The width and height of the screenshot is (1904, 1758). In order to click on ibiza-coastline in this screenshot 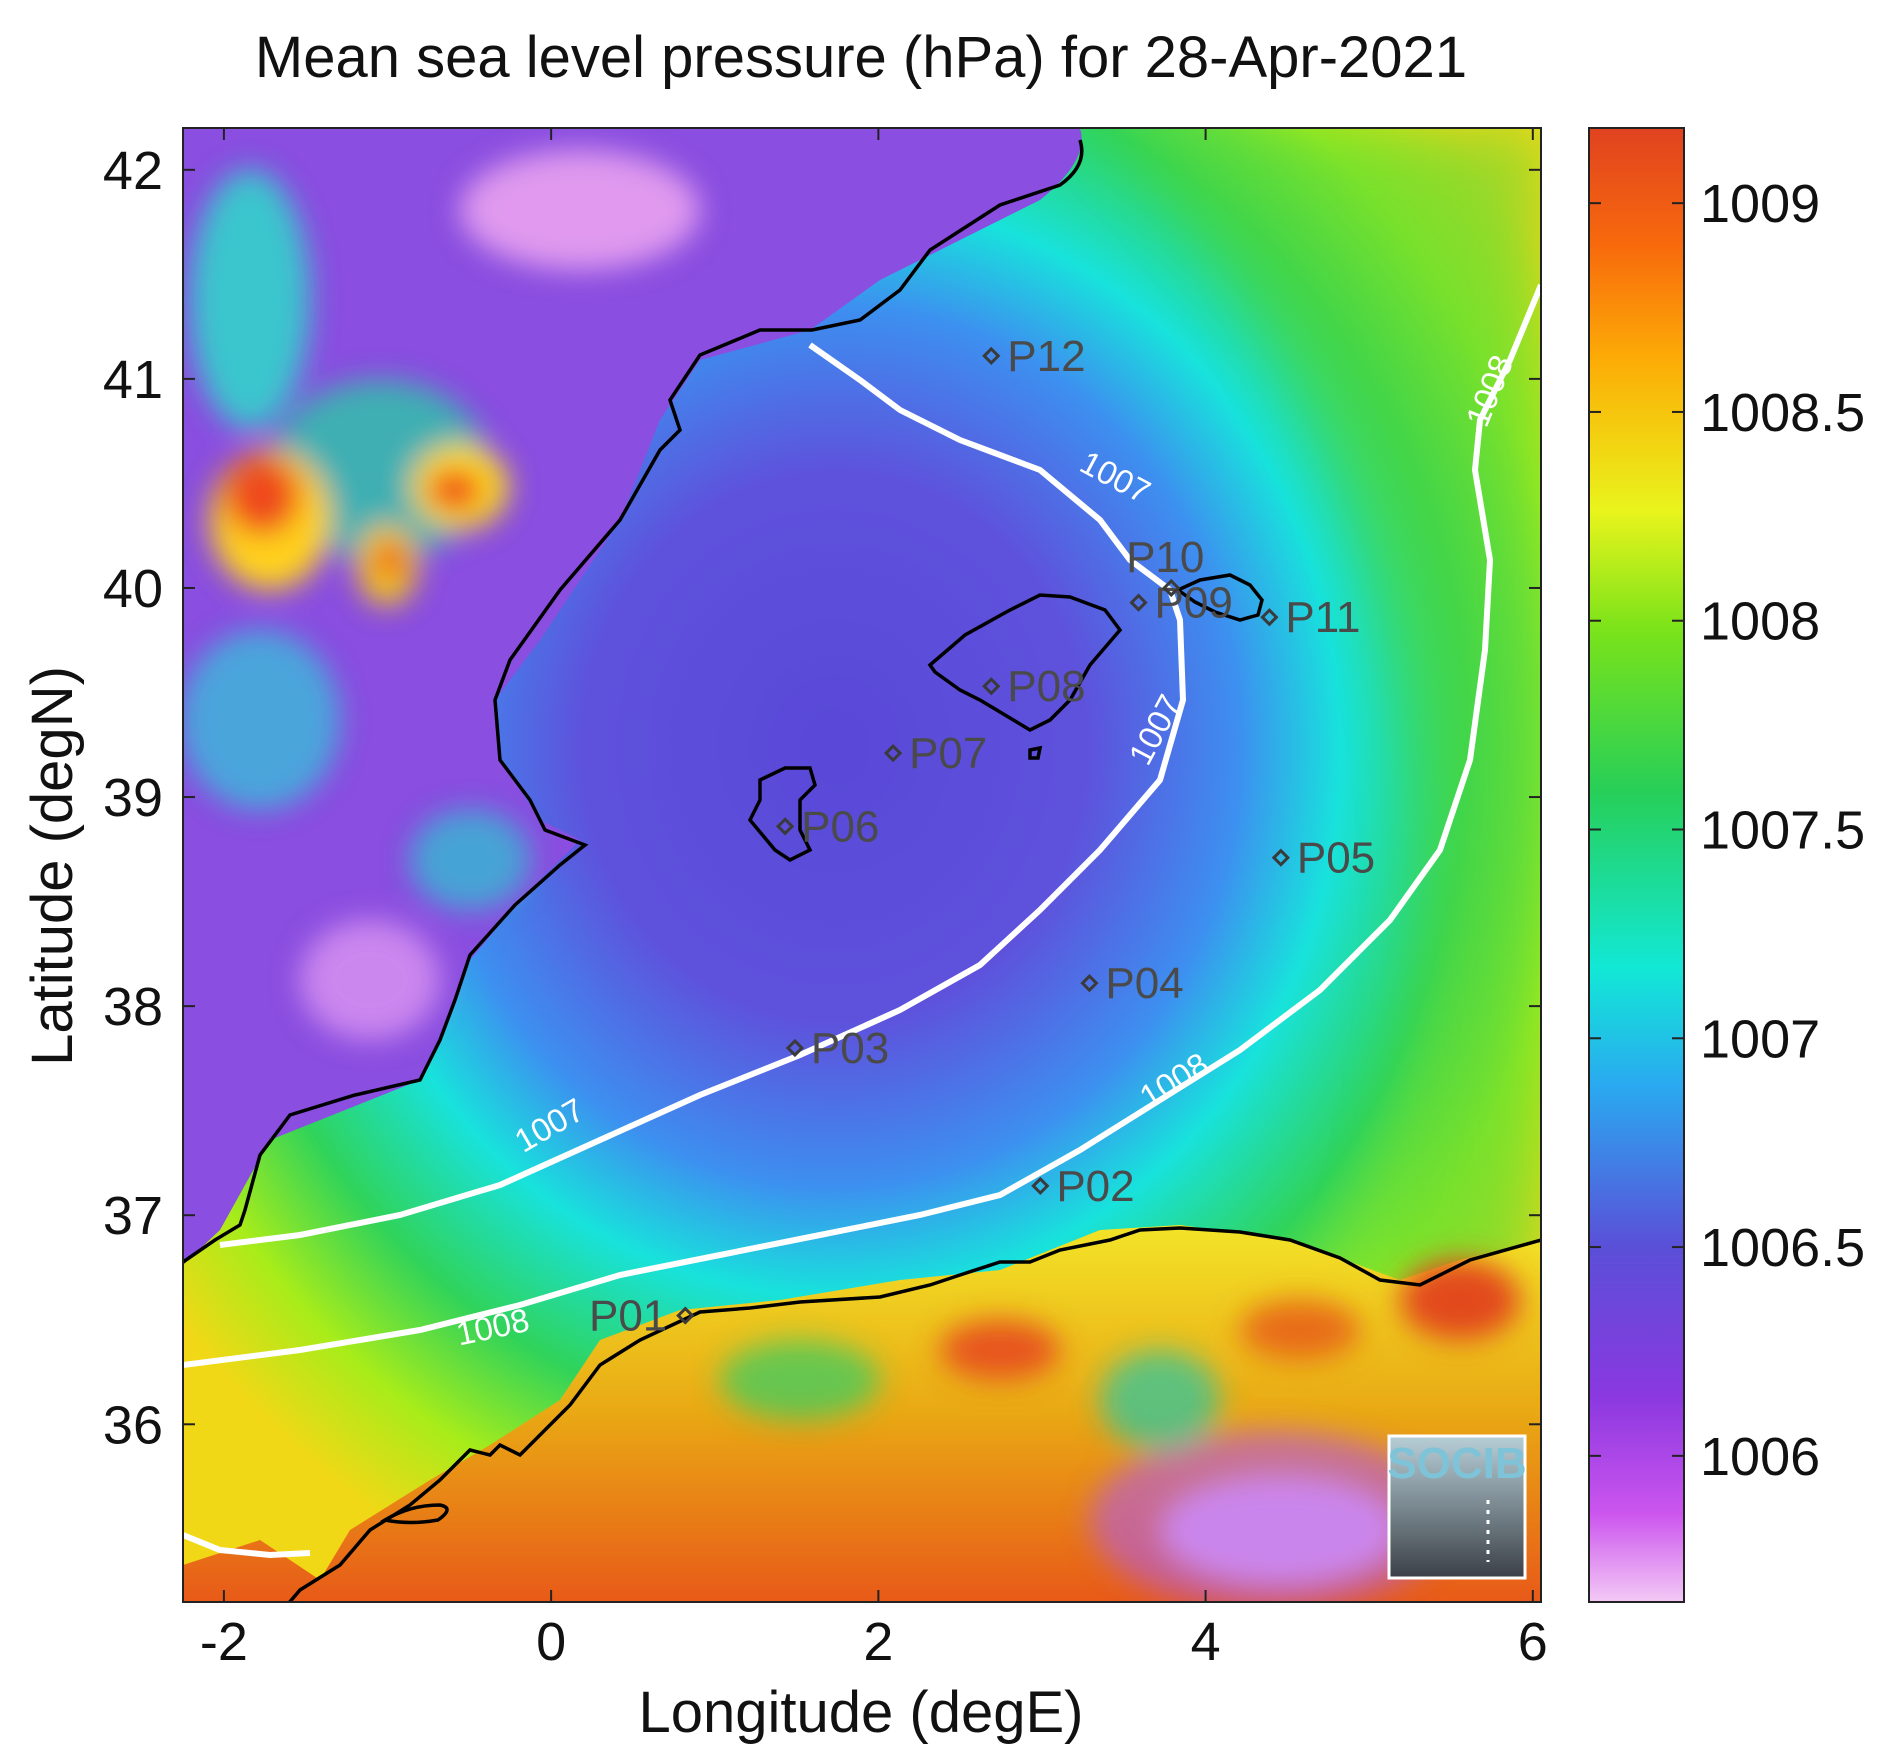, I will do `click(782, 814)`.